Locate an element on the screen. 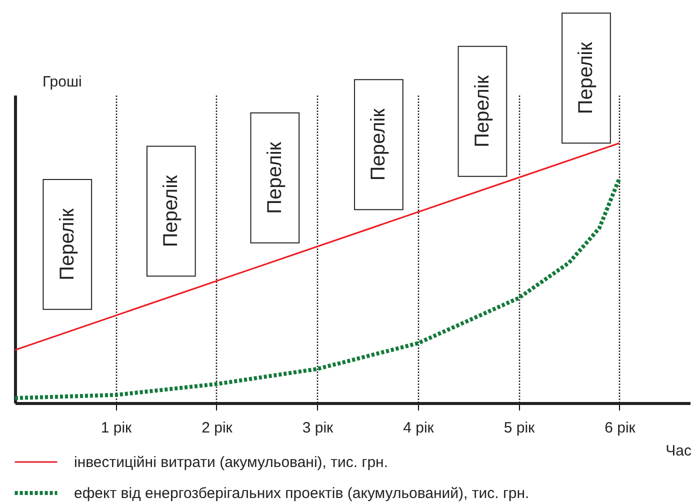 This screenshot has width=692, height=504. text: Перелік is located at coordinates (586, 78).